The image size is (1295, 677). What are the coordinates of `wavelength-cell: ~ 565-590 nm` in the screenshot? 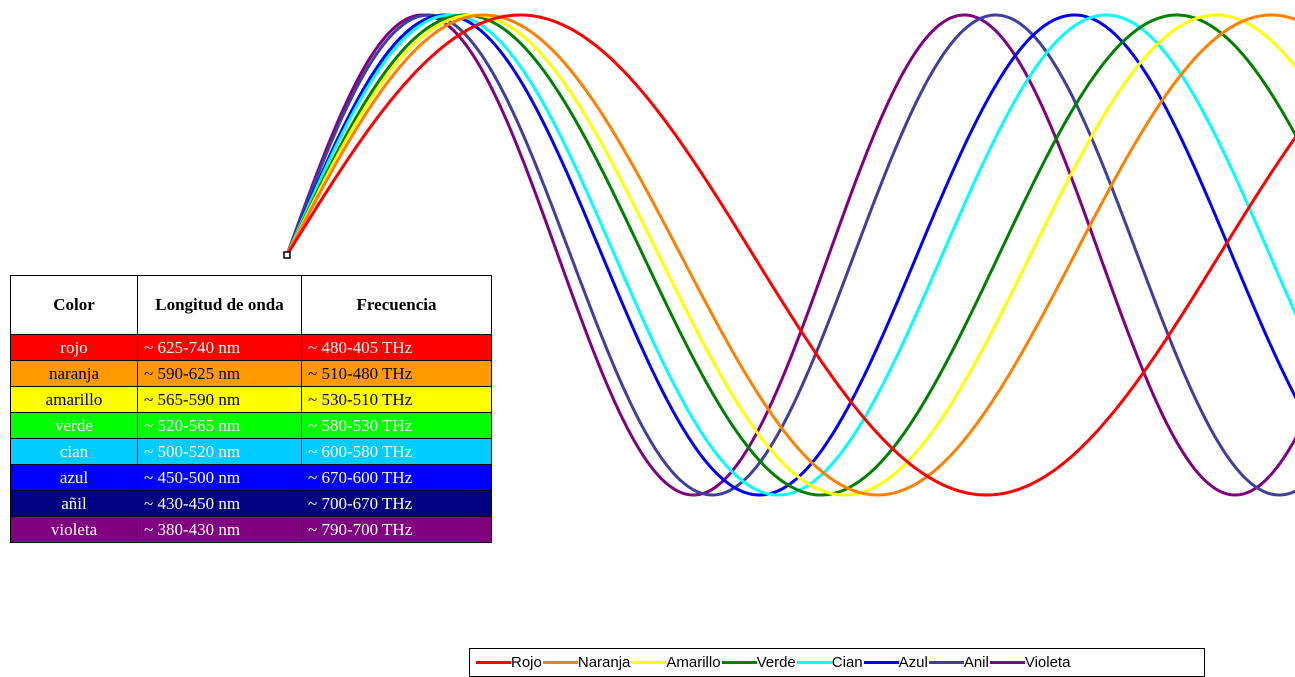 It's located at (219, 399).